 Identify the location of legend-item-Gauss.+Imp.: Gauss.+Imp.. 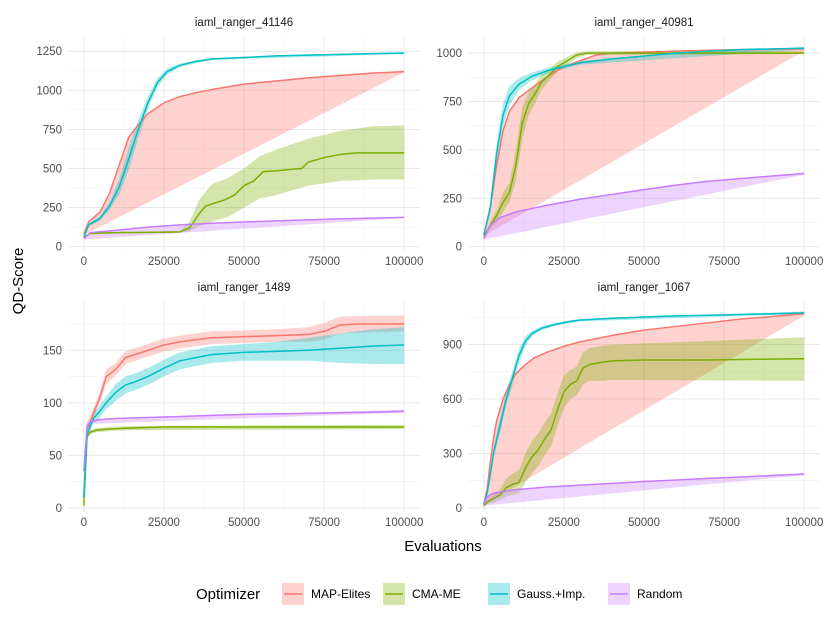
(536, 594).